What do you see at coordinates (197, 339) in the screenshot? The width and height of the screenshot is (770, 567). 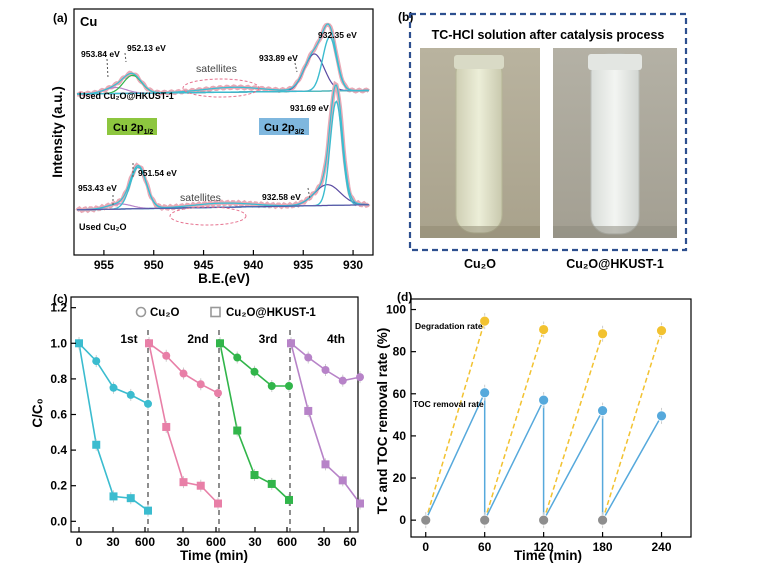 I see `cycle-label-2nd: 2nd` at bounding box center [197, 339].